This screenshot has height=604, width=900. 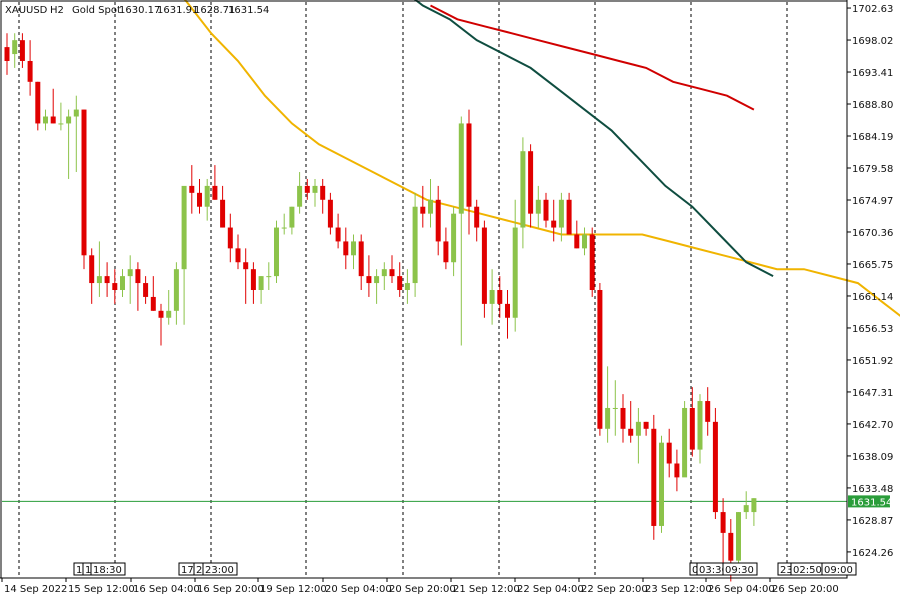 I want to click on current-price-tag: 1631.54, so click(x=870, y=501).